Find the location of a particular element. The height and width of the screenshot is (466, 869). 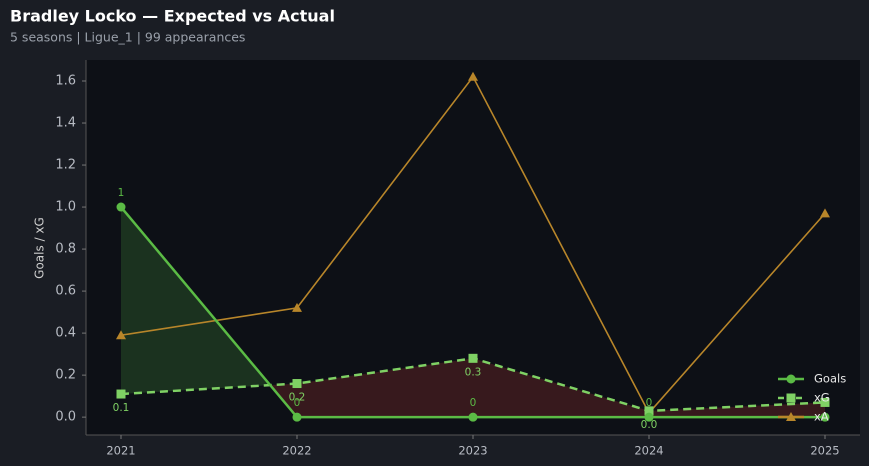

data-label: 1 is located at coordinates (121, 193).